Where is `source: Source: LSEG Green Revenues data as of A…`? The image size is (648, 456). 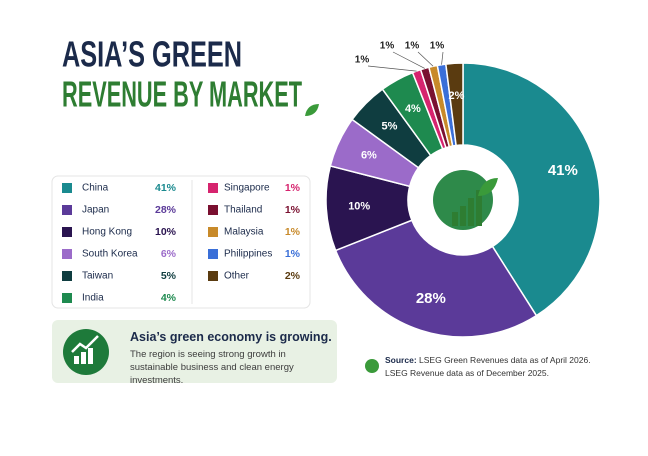
source: Source: LSEG Green Revenues data as of A… is located at coordinates (488, 367).